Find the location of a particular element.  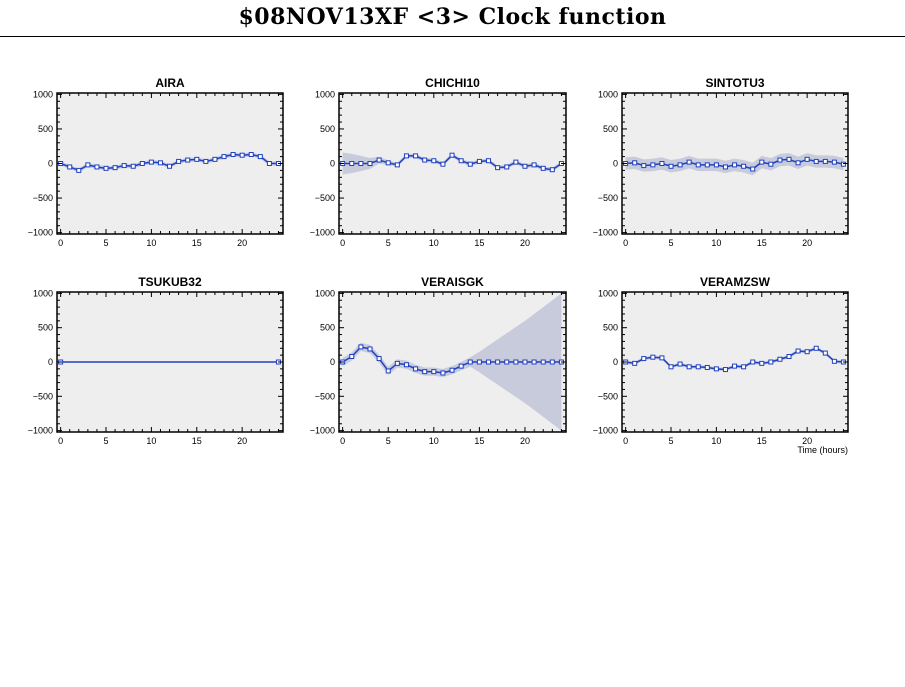

panel-title: SINTOTU3 is located at coordinates (734, 83).